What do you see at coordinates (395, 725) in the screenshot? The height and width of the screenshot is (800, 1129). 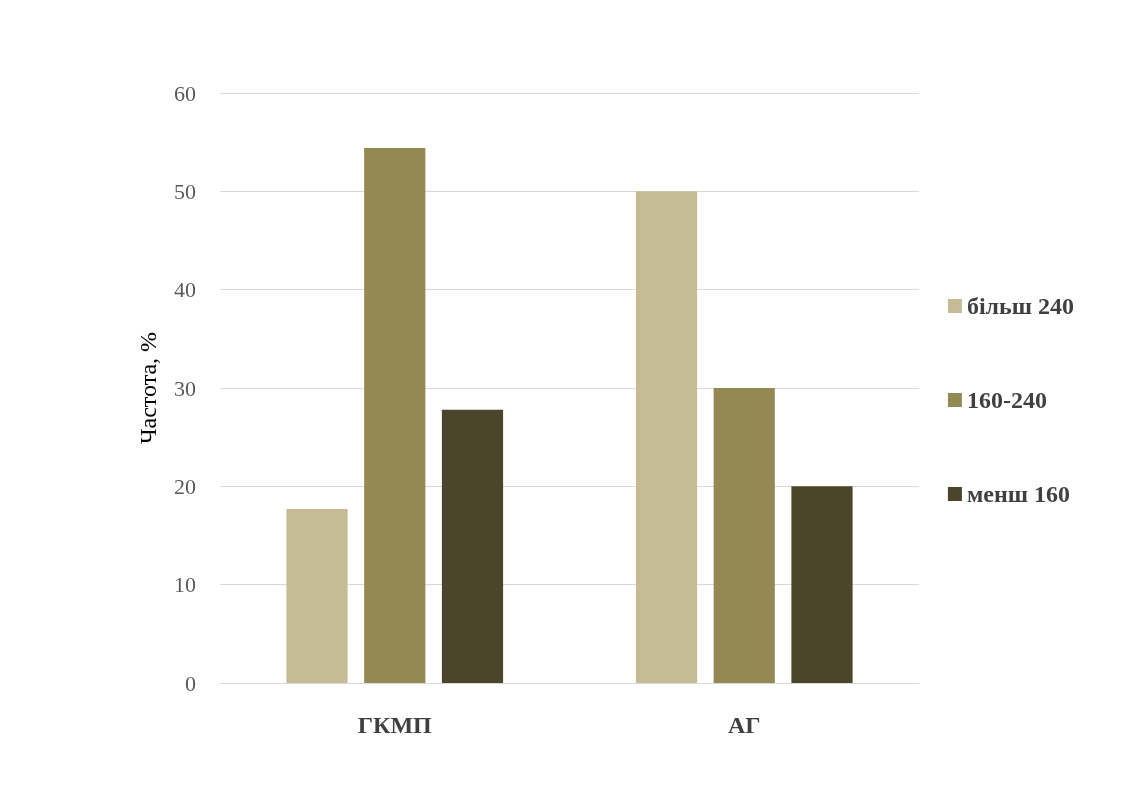 I see `x-tick-label: ГКМП` at bounding box center [395, 725].